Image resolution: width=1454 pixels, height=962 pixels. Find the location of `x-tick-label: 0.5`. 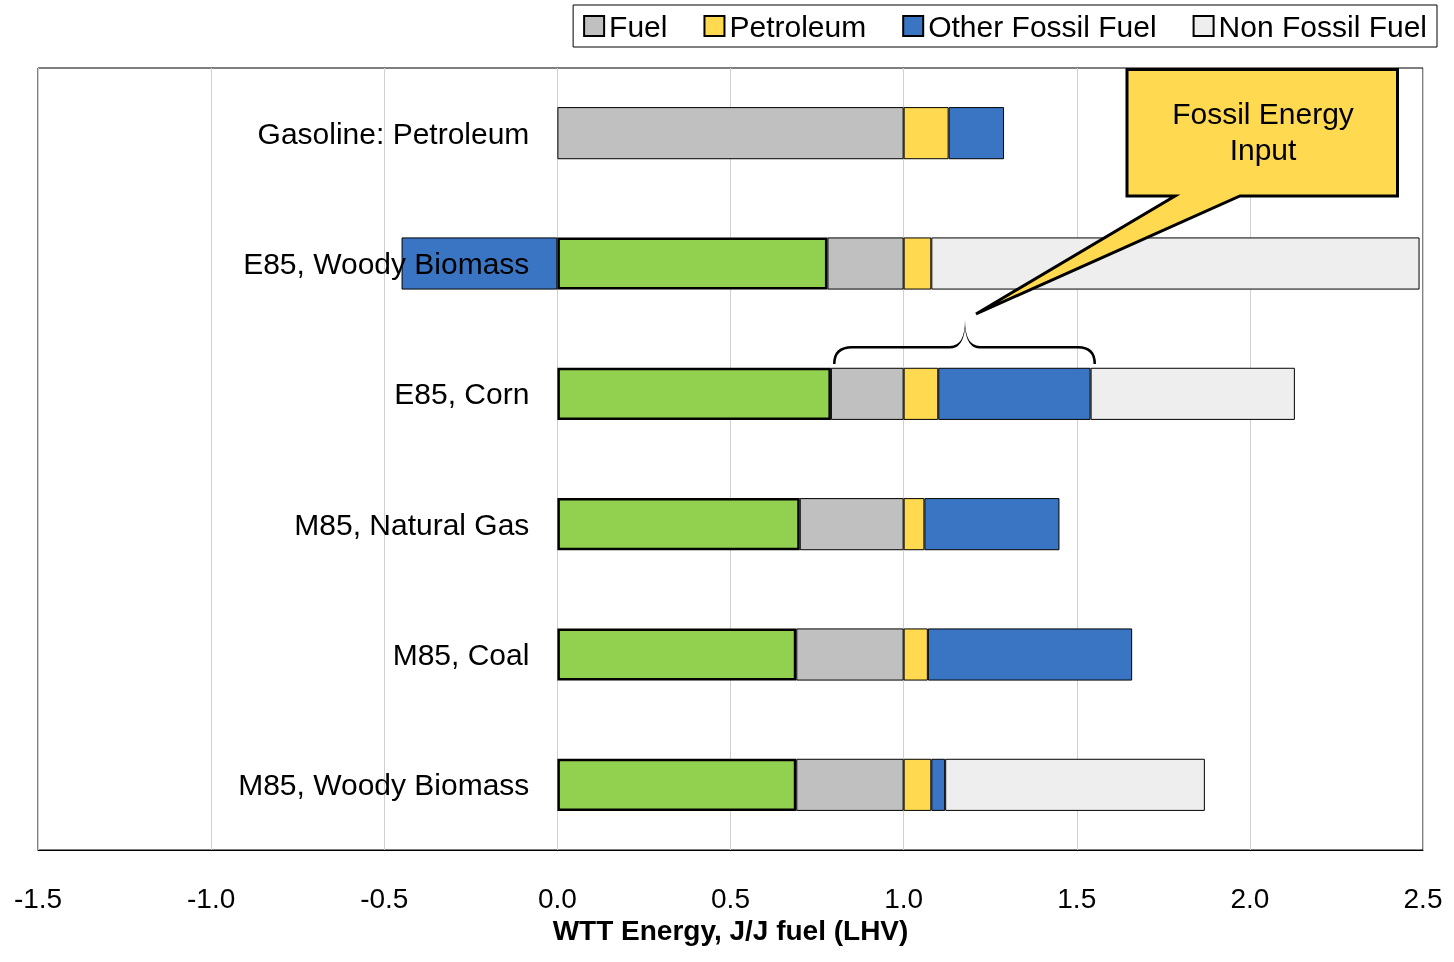

x-tick-label: 0.5 is located at coordinates (730, 898).